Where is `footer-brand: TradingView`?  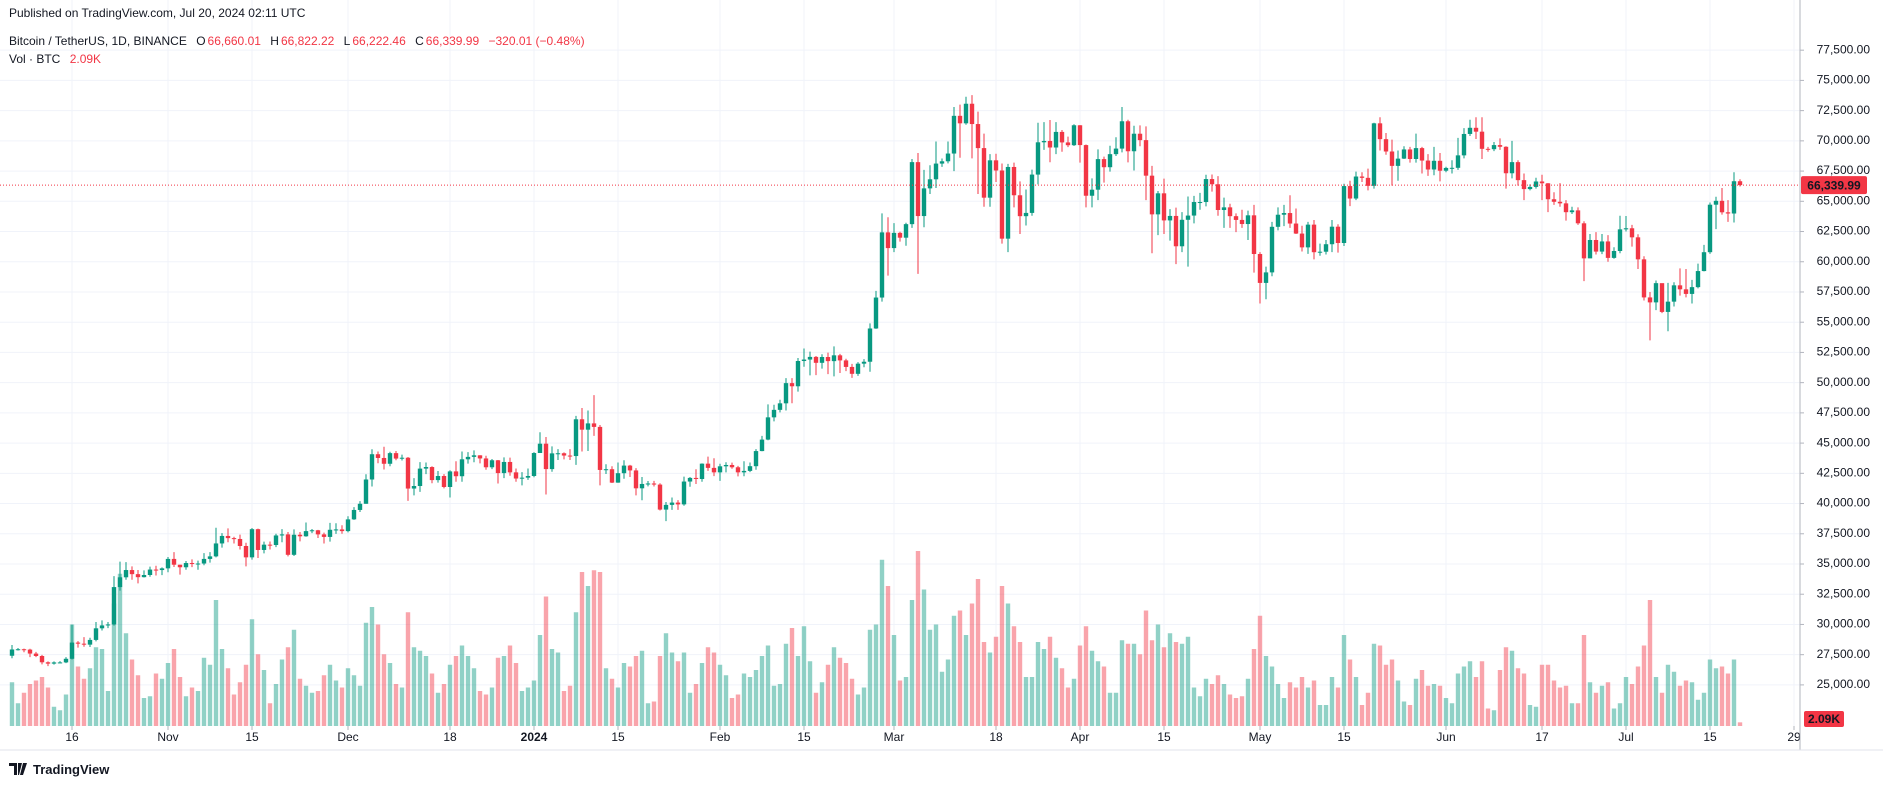
footer-brand: TradingView is located at coordinates (71, 769).